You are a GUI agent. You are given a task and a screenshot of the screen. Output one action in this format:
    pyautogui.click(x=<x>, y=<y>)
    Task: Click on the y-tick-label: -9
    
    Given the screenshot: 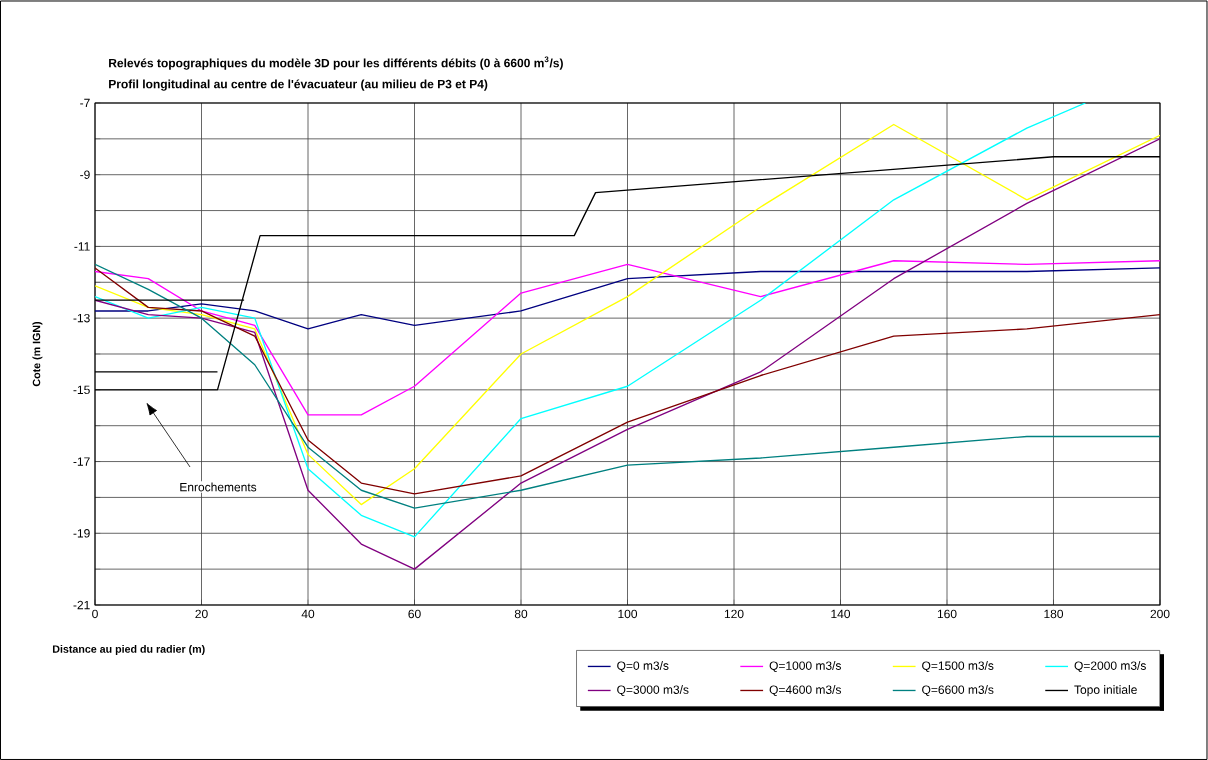 What is the action you would take?
    pyautogui.click(x=85, y=174)
    